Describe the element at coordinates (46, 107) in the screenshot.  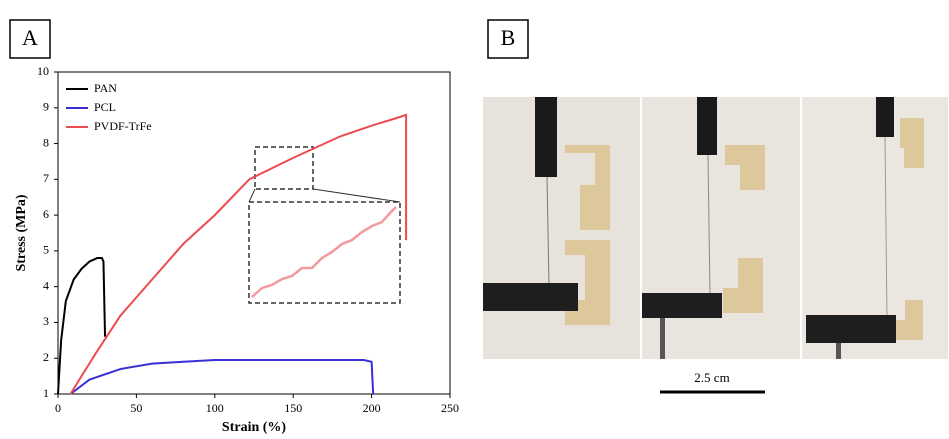
I see `y-tick-label: 9` at that location.